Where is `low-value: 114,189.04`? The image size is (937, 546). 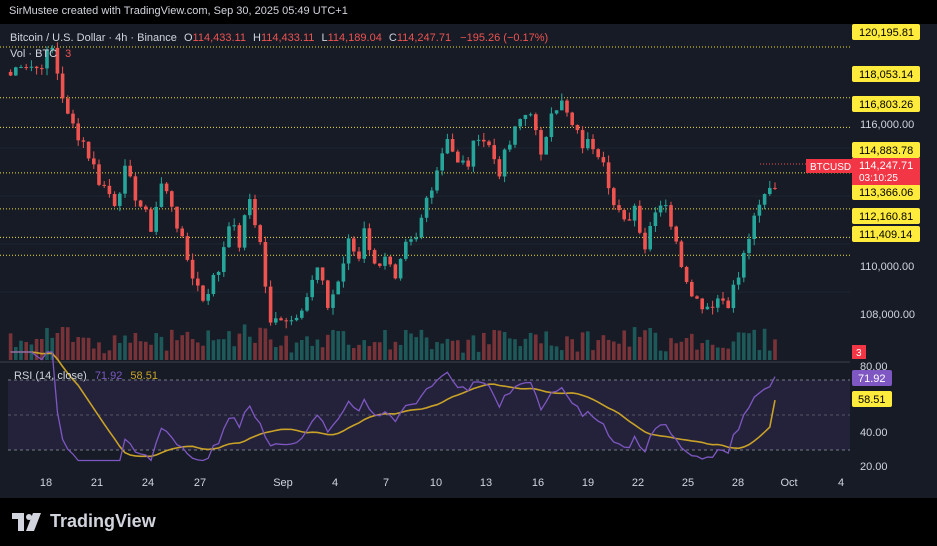 low-value: 114,189.04 is located at coordinates (355, 38).